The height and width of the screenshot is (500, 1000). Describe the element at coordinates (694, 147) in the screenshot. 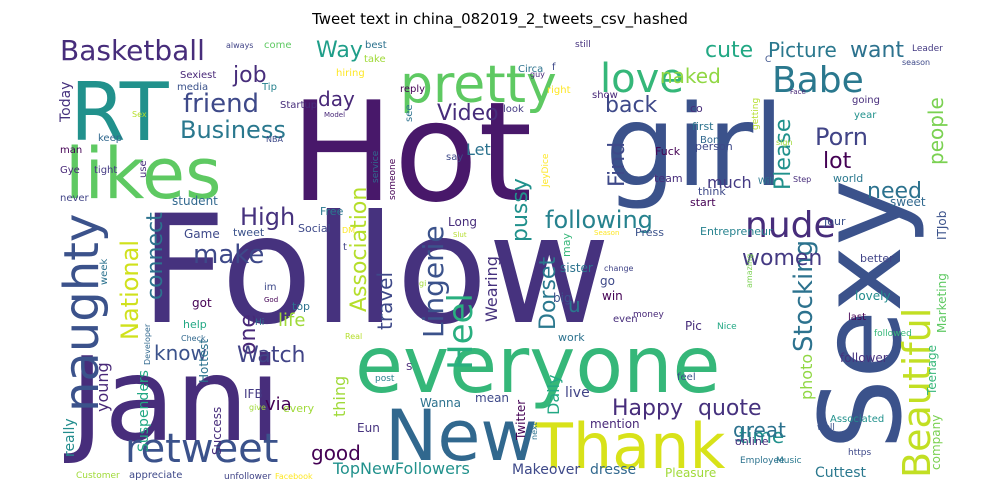

I see `word-girl: girl` at that location.